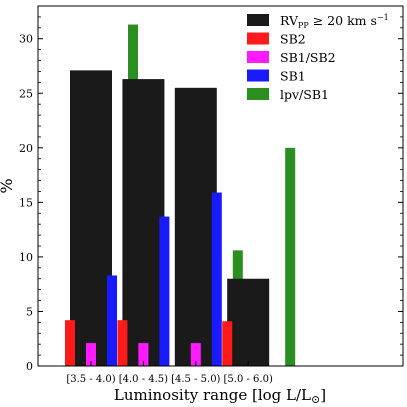 The width and height of the screenshot is (407, 407). What do you see at coordinates (26, 257) in the screenshot?
I see `y-tick-label: 10` at bounding box center [26, 257].